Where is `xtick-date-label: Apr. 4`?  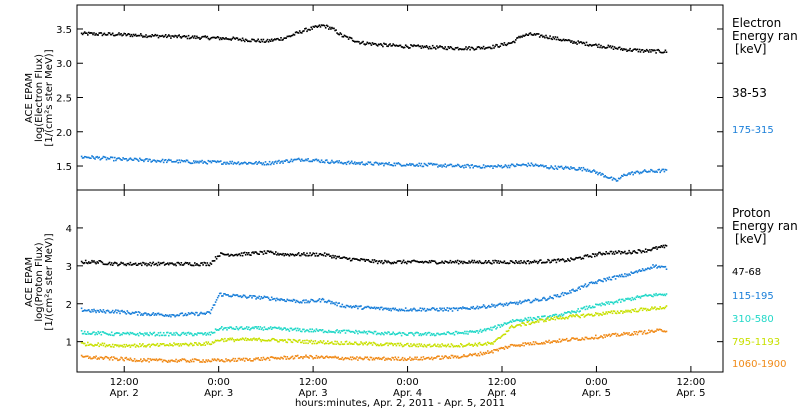
xtick-date-label: Apr. 4 is located at coordinates (501, 393).